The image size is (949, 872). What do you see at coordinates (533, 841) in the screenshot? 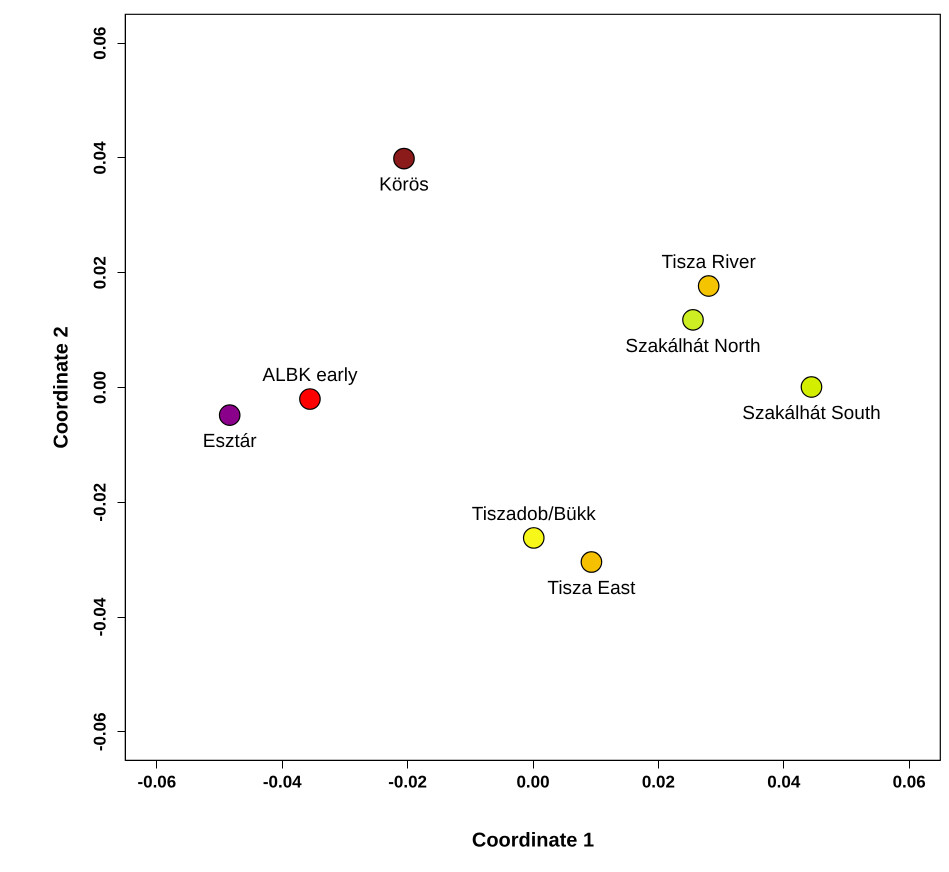
I see `x-axis-title: Coordinate 1` at bounding box center [533, 841].